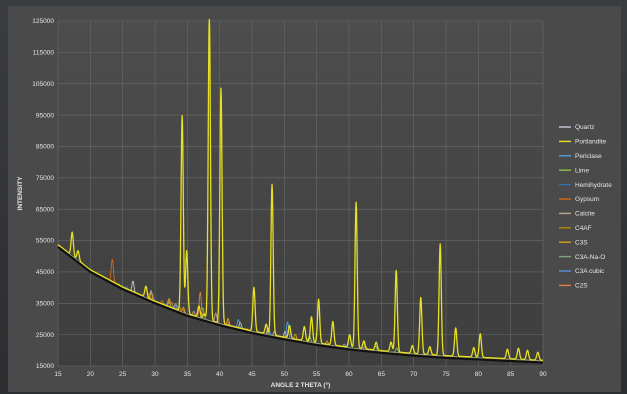 Image resolution: width=627 pixels, height=394 pixels. What do you see at coordinates (349, 374) in the screenshot?
I see `x-tick-label: 60` at bounding box center [349, 374].